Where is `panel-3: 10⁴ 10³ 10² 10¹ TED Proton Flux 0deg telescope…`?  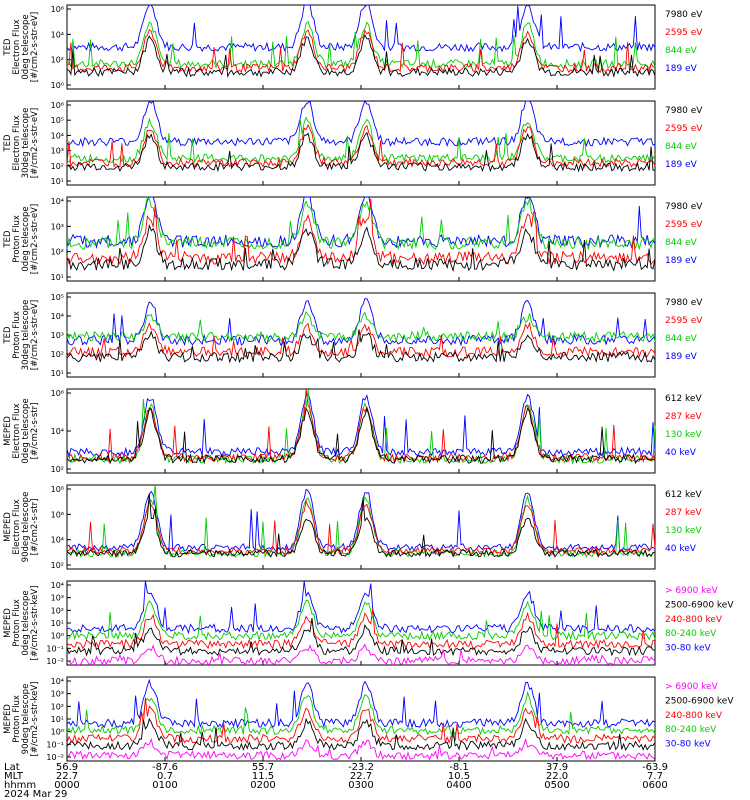 panel-3: 10⁴ 10³ 10² 10¹ TED Proton Flux 0deg telescope… is located at coordinates (353, 239).